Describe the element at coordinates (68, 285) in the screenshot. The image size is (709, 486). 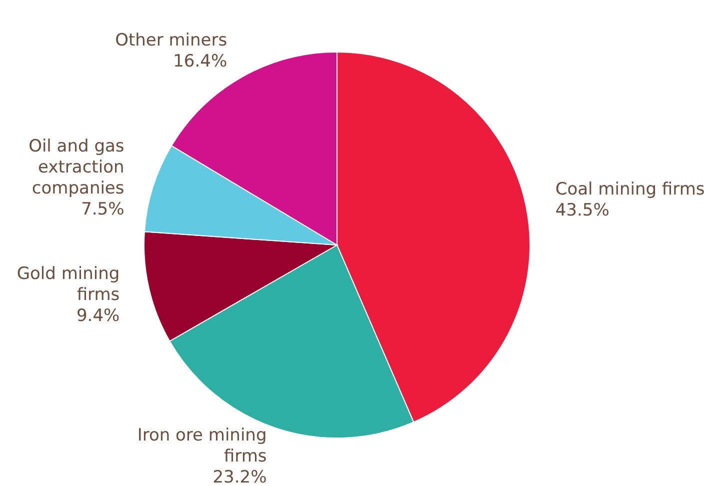
I see `slice-label: Gold mining firms` at that location.